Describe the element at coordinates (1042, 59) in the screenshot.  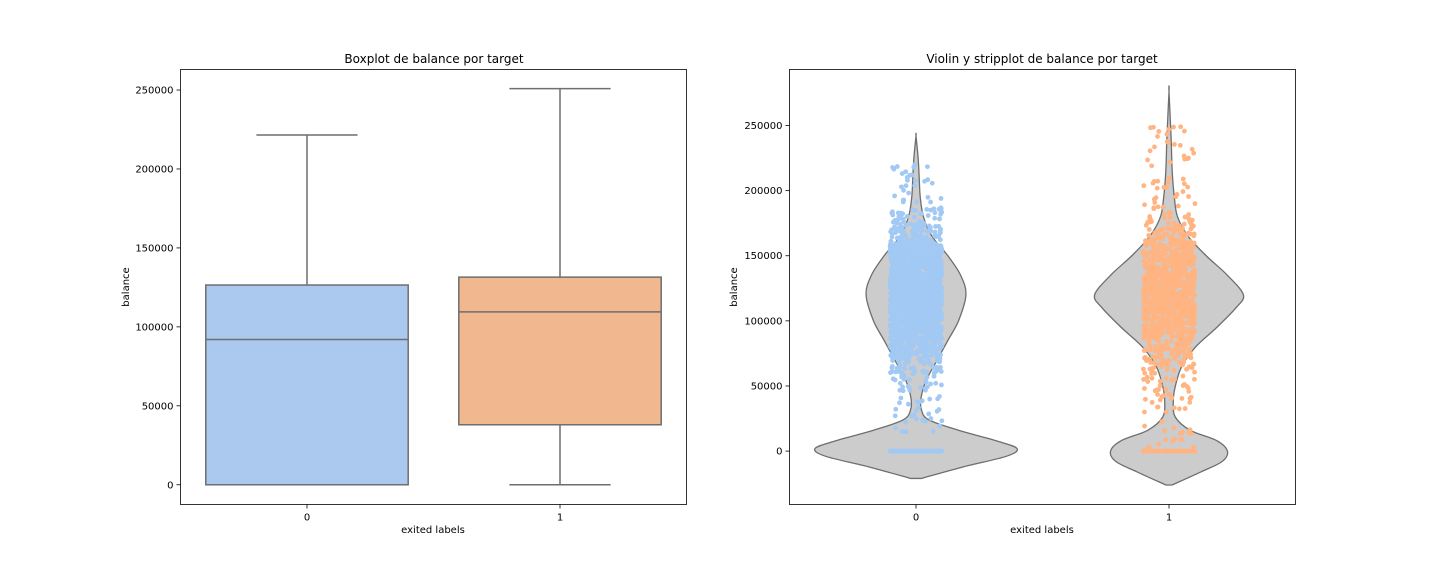
I see `chart-title: Violin y stripplot de balance por target` at that location.